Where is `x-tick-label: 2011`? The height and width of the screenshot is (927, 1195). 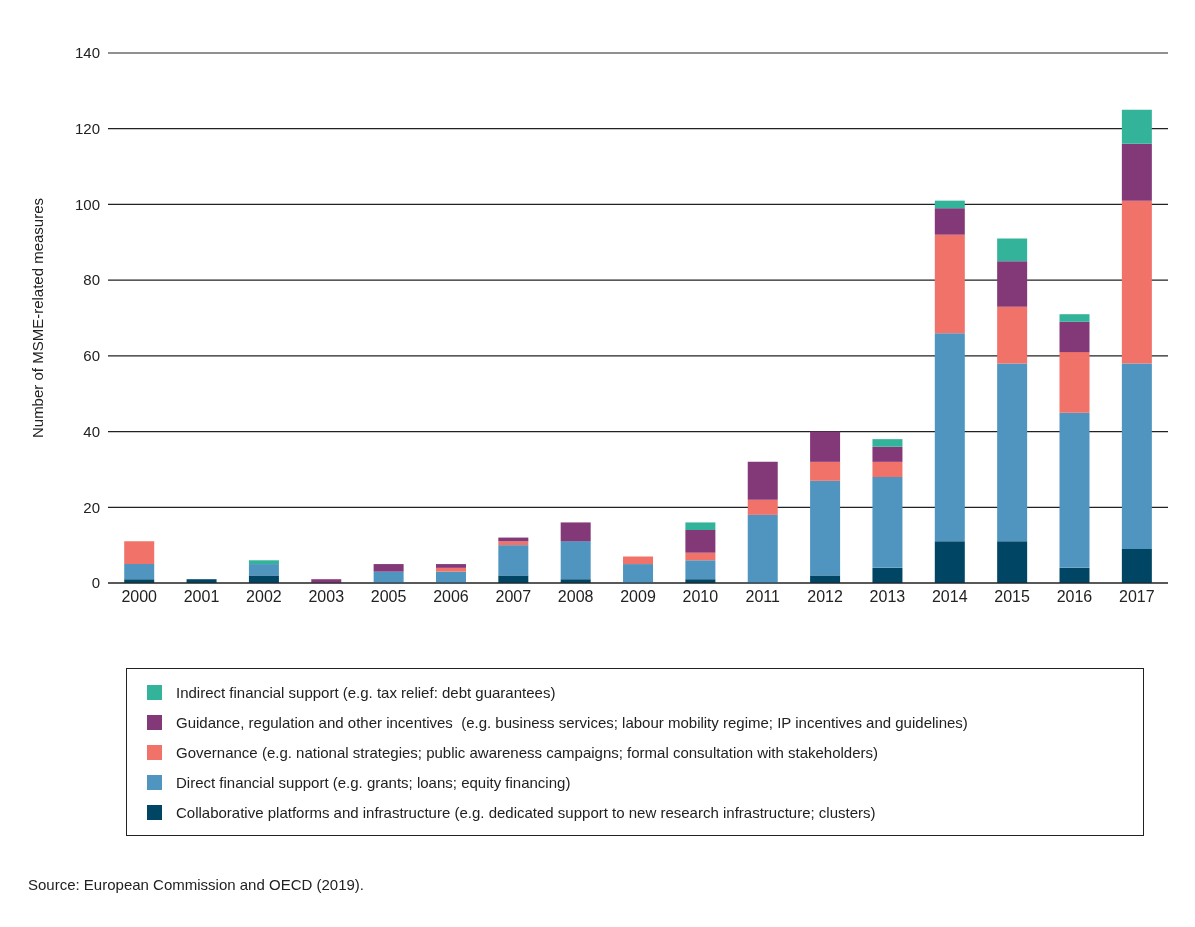
x-tick-label: 2011 is located at coordinates (763, 597).